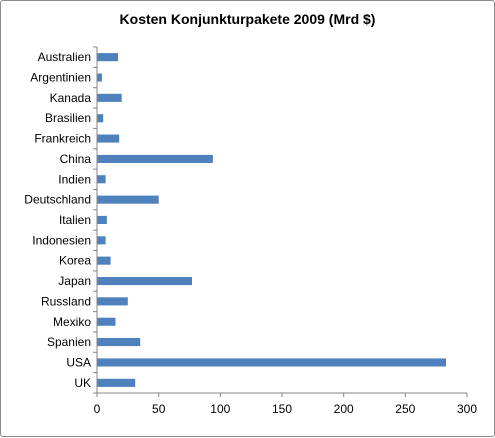 Image resolution: width=495 pixels, height=438 pixels. I want to click on category-label: Indonesien, so click(61, 240).